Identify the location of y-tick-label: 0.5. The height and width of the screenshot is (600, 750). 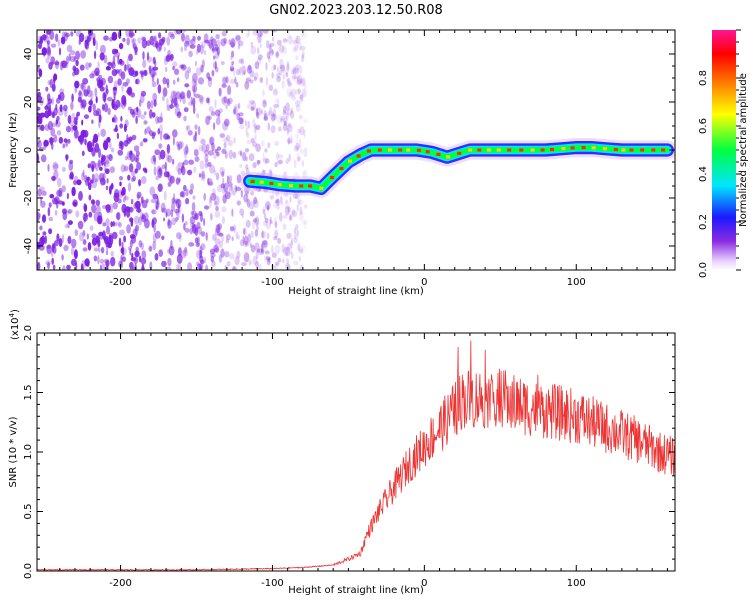
(28, 512).